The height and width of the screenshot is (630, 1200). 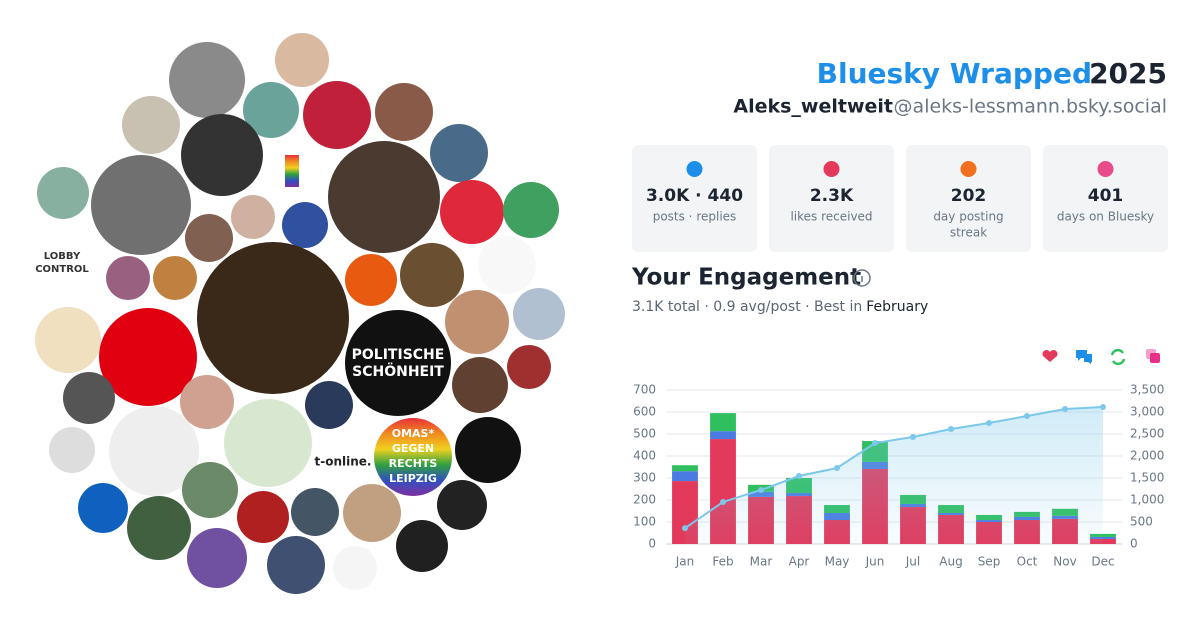 I want to click on cumulative-line, so click(x=894, y=467).